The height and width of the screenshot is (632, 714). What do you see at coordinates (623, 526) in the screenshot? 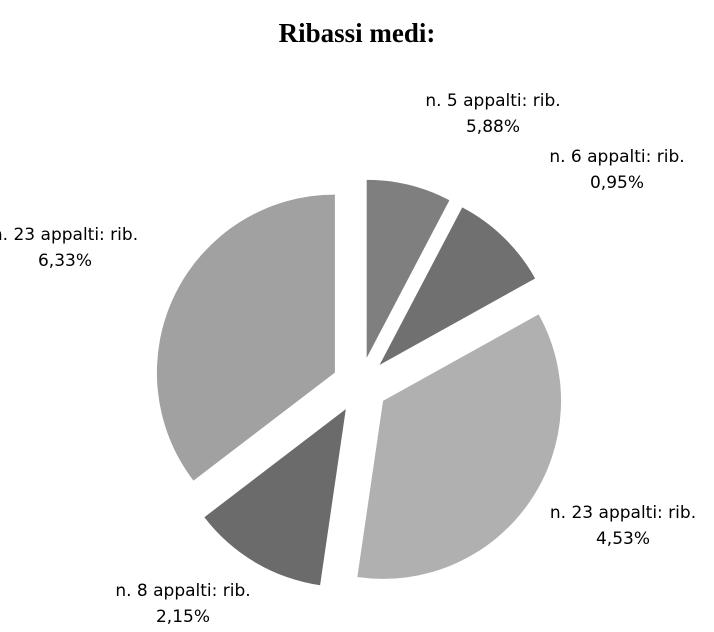
I see `slice-label: n. 23 appalti: rib. 4,53%` at bounding box center [623, 526].